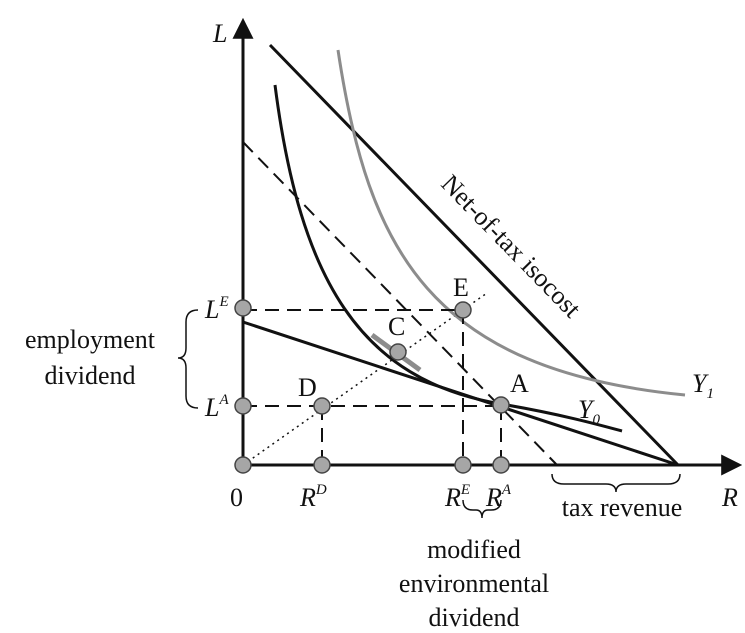 The image size is (745, 633). Describe the element at coordinates (396, 326) in the screenshot. I see `point-label: C` at that location.